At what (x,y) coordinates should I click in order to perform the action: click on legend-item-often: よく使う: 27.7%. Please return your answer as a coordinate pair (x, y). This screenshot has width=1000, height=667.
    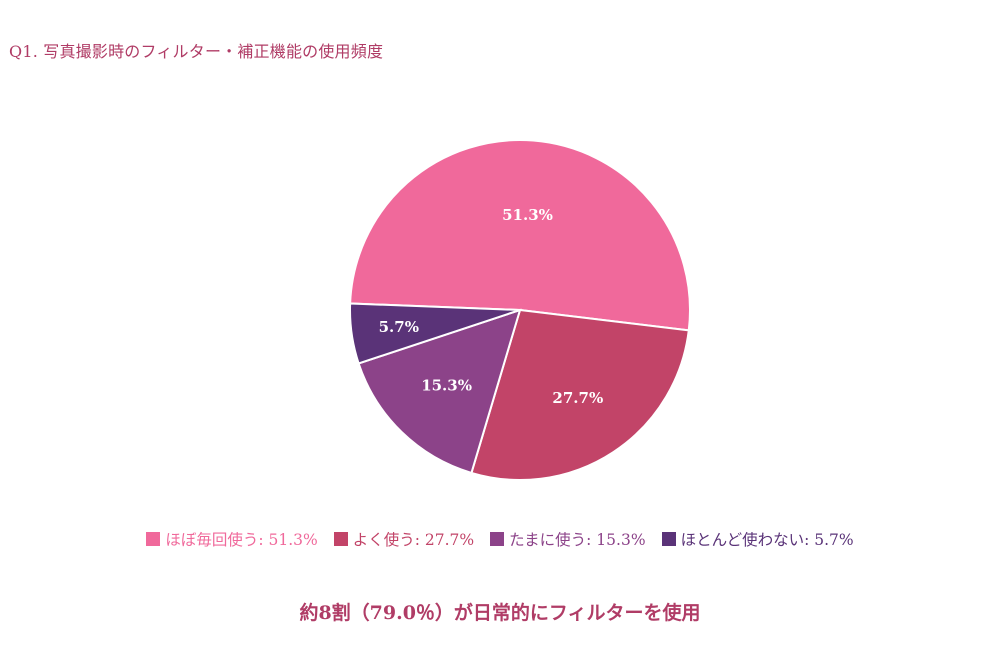
    Looking at the image, I should click on (404, 539).